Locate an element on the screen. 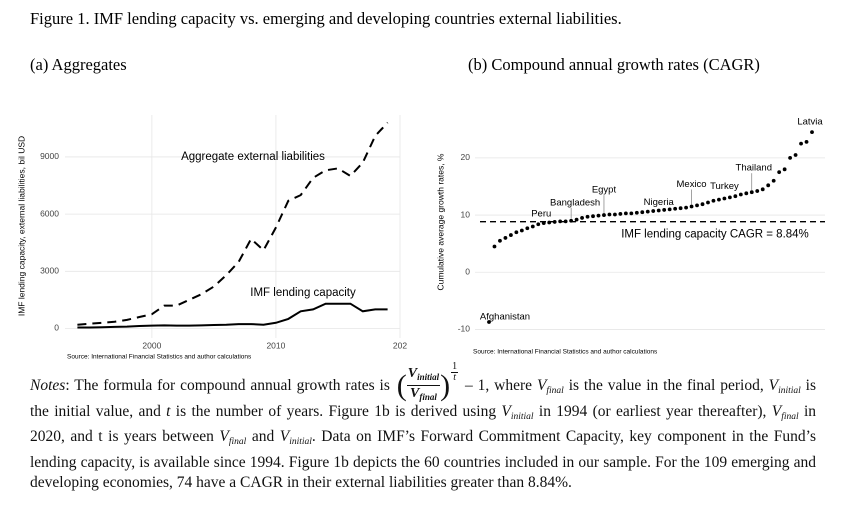  notes-text: in 2020, and t is years between is located at coordinates (423, 424).